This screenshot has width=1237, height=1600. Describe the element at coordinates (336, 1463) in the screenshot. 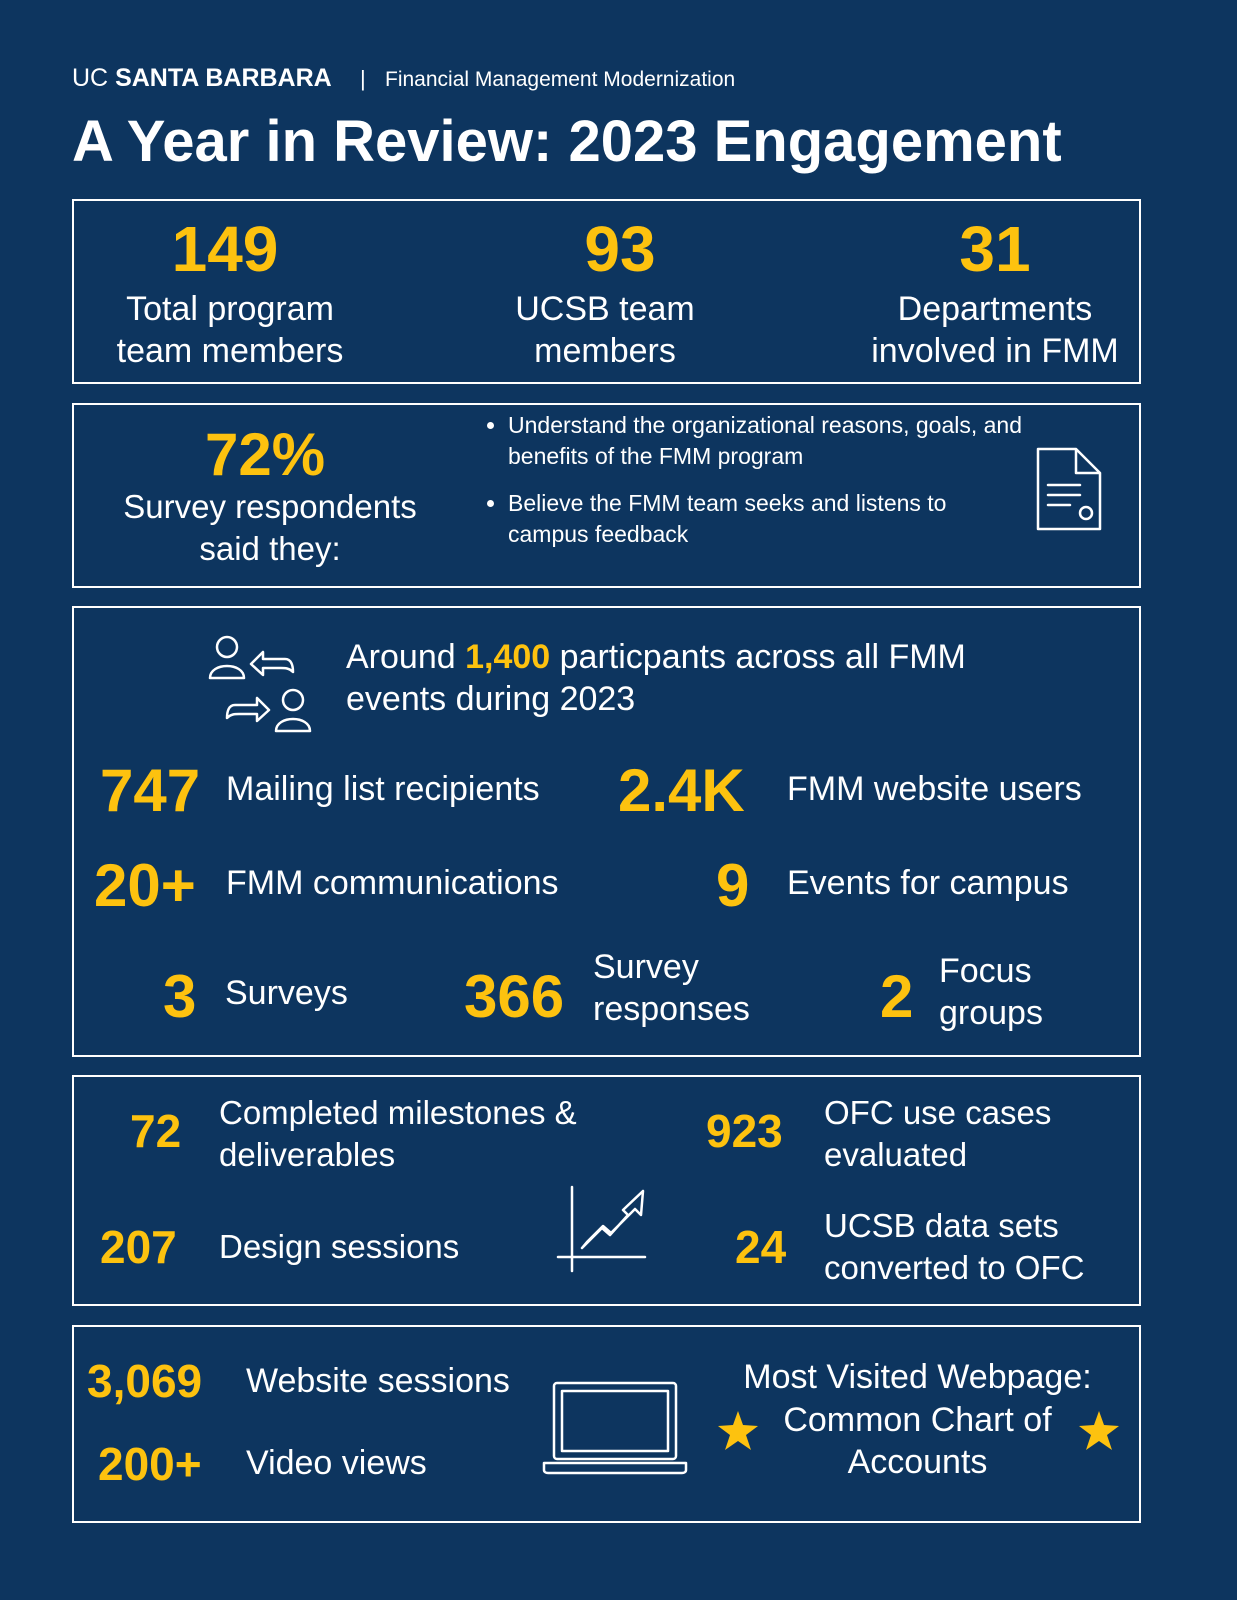

I see `stat-label: Video views` at that location.